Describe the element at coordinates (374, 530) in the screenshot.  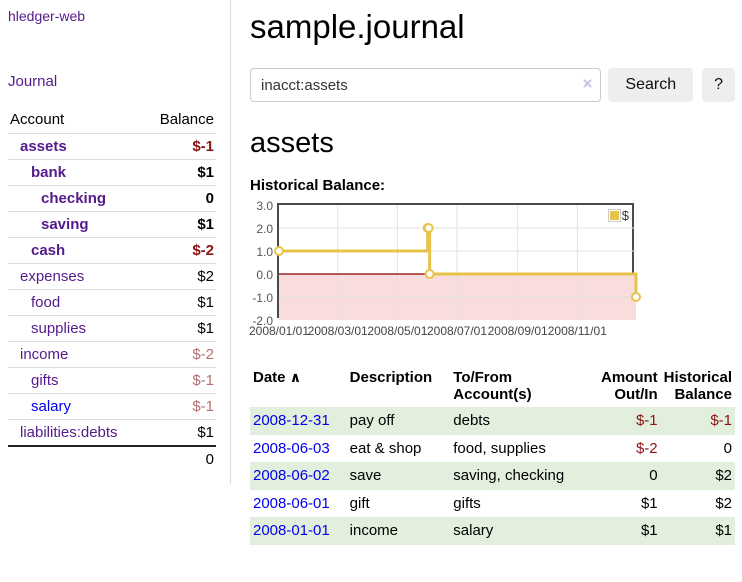
I see `transaction-description: income` at that location.